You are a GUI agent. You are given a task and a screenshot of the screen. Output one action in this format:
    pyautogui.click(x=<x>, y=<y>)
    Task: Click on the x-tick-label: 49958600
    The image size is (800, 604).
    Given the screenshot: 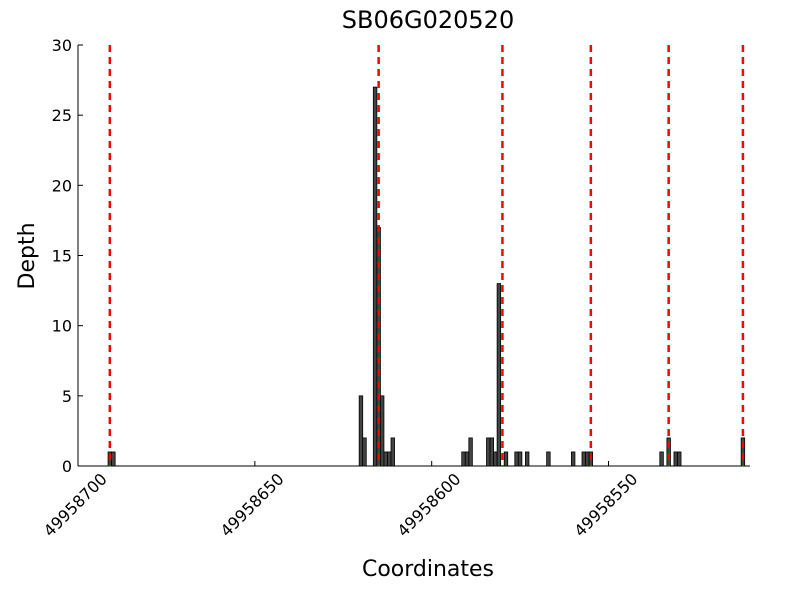 What is the action you would take?
    pyautogui.click(x=428, y=504)
    